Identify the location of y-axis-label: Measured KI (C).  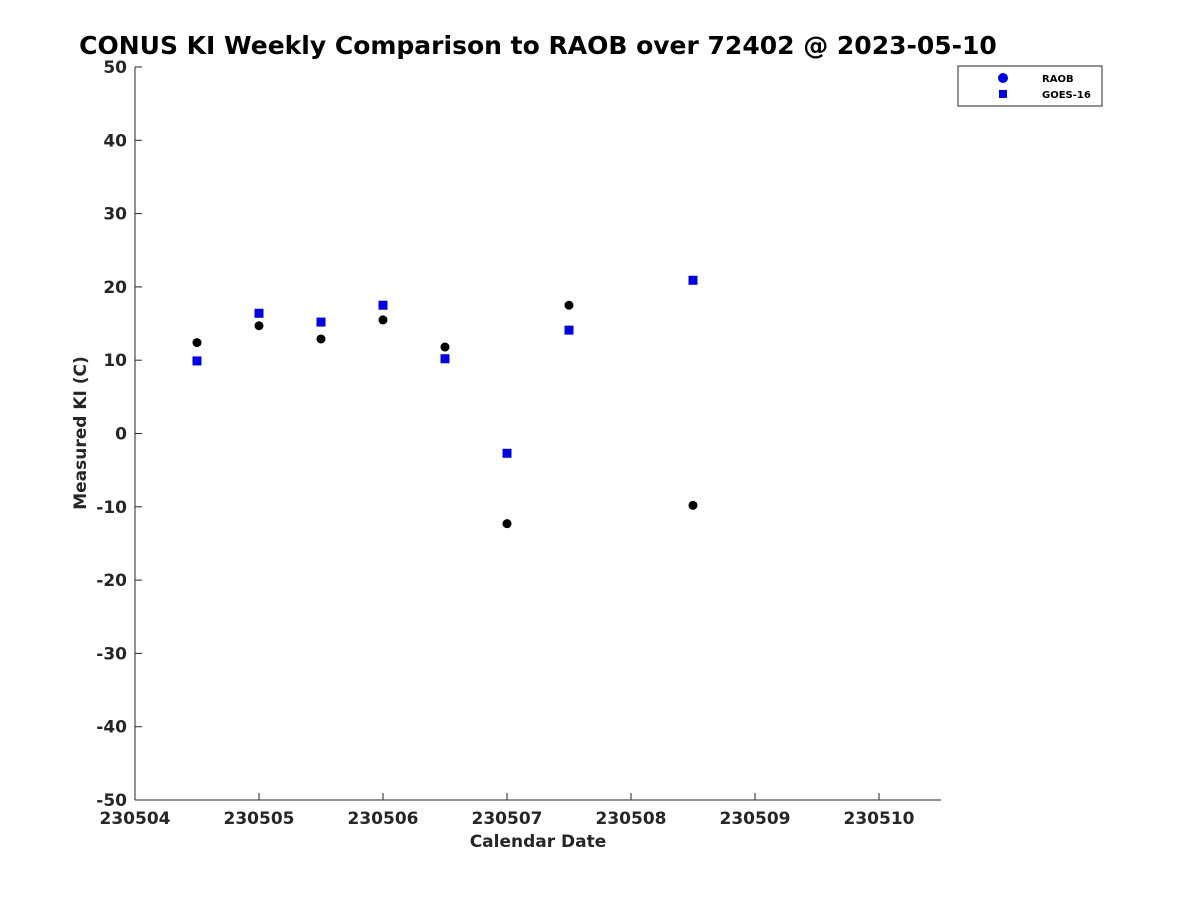
(81, 433).